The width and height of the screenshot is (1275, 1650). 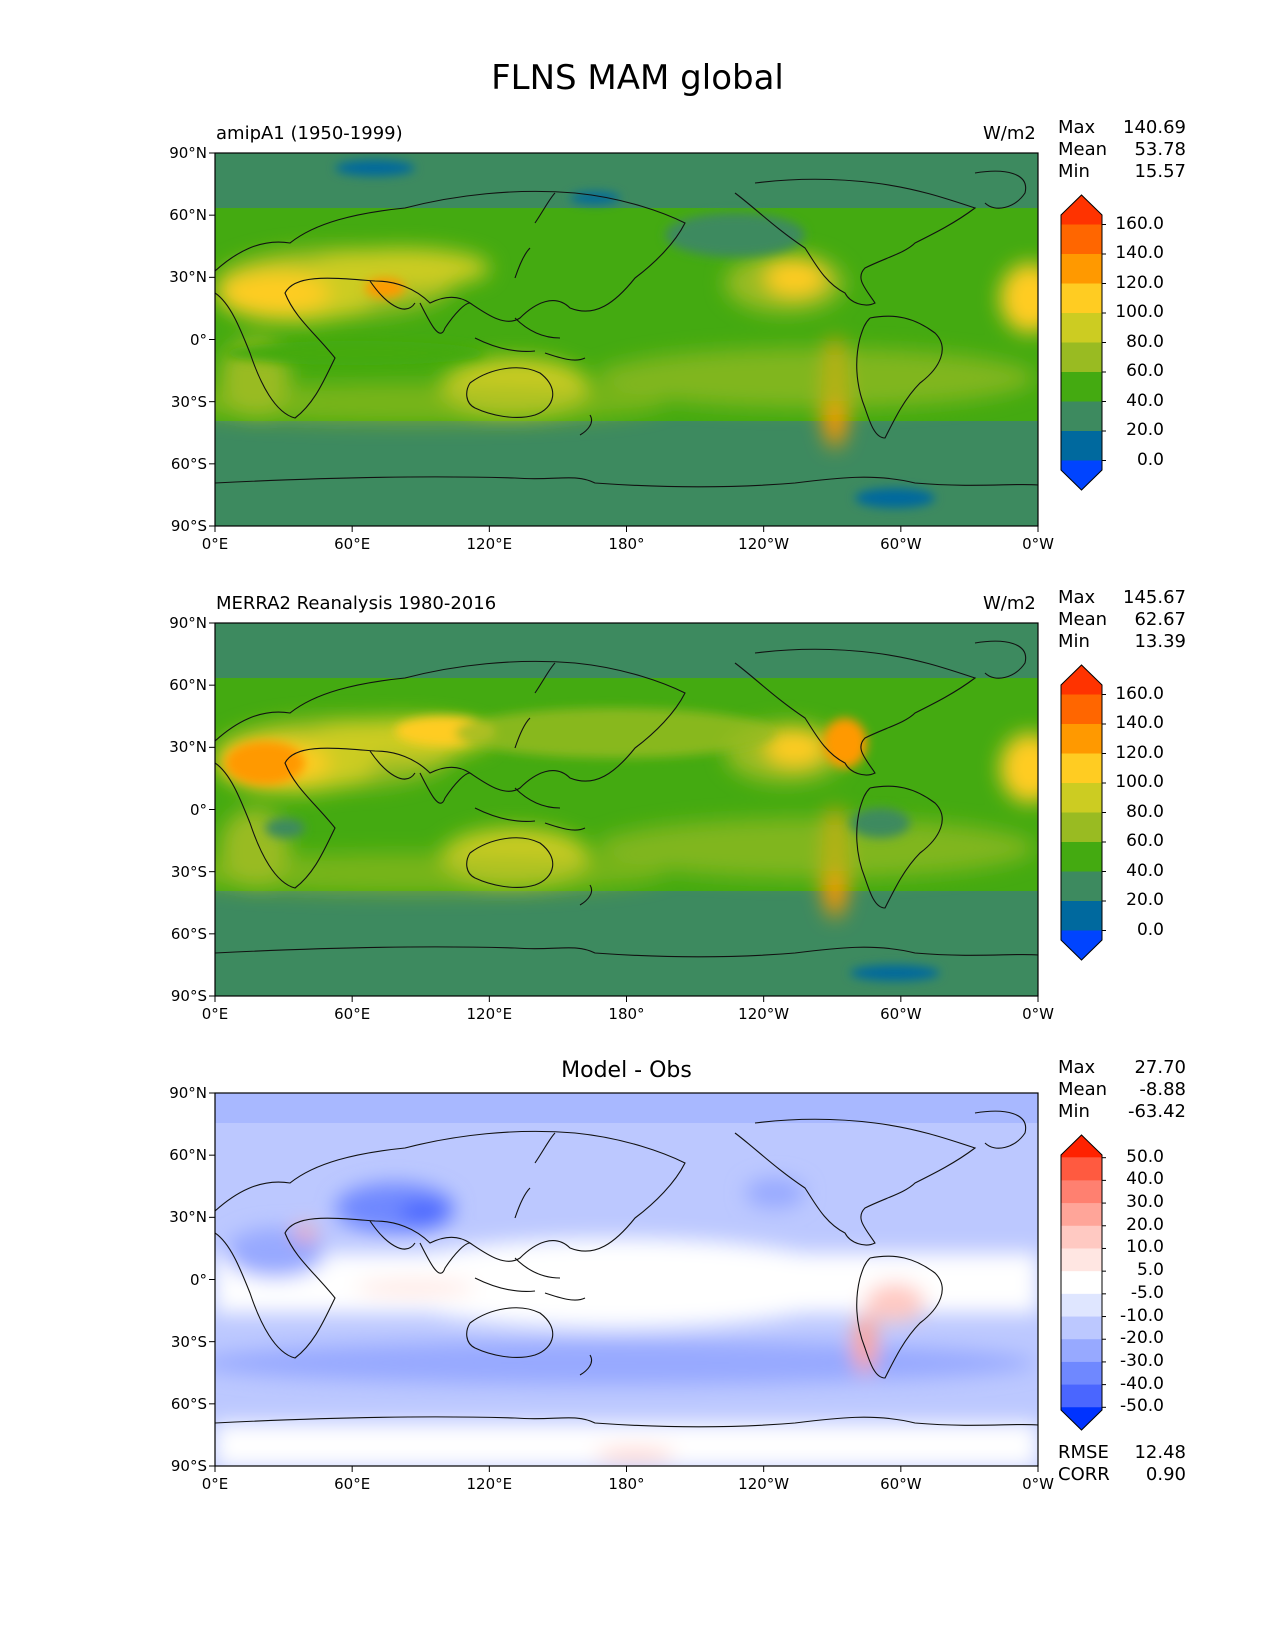 I want to click on lat-tick-label: 90°S, so click(x=188, y=1466).